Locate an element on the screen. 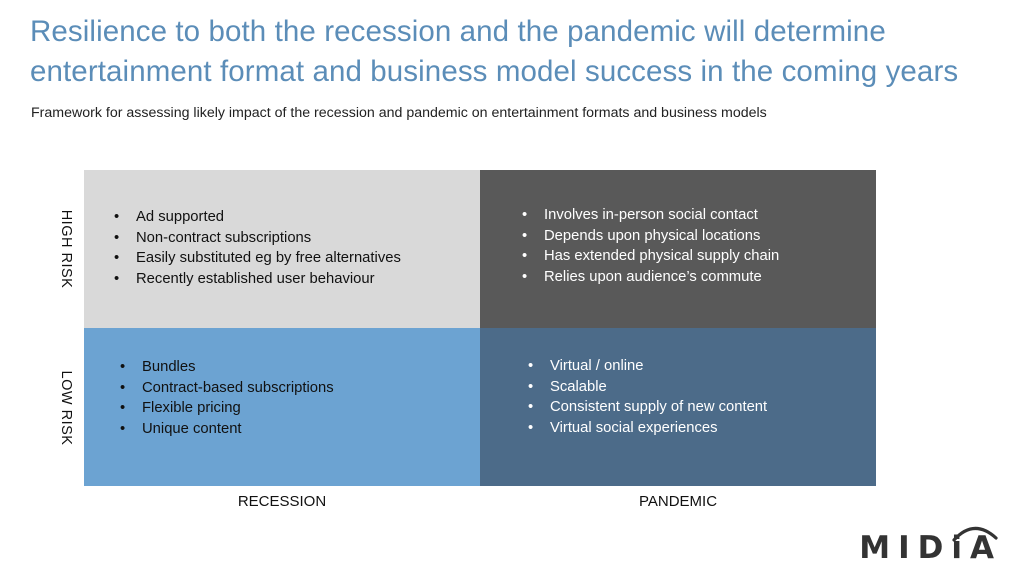 This screenshot has width=1024, height=576. midia-logo is located at coordinates (975, 534).